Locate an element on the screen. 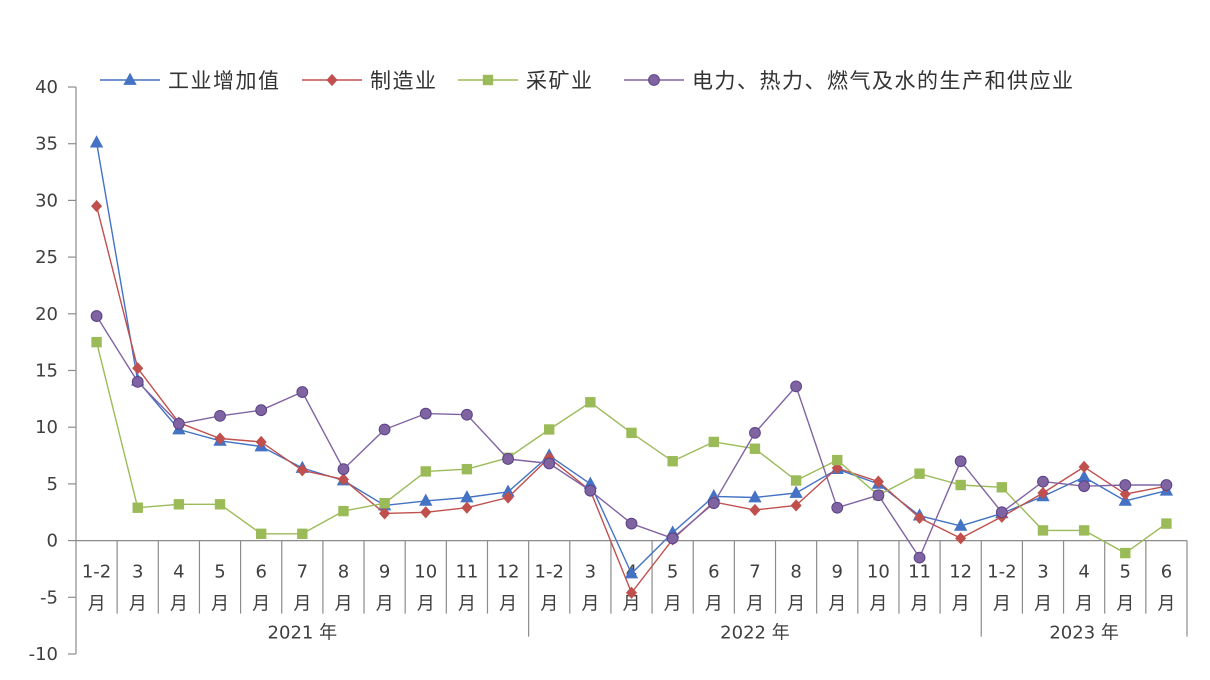 This screenshot has height=680, width=1210. legend-label: 制造业 is located at coordinates (404, 81).